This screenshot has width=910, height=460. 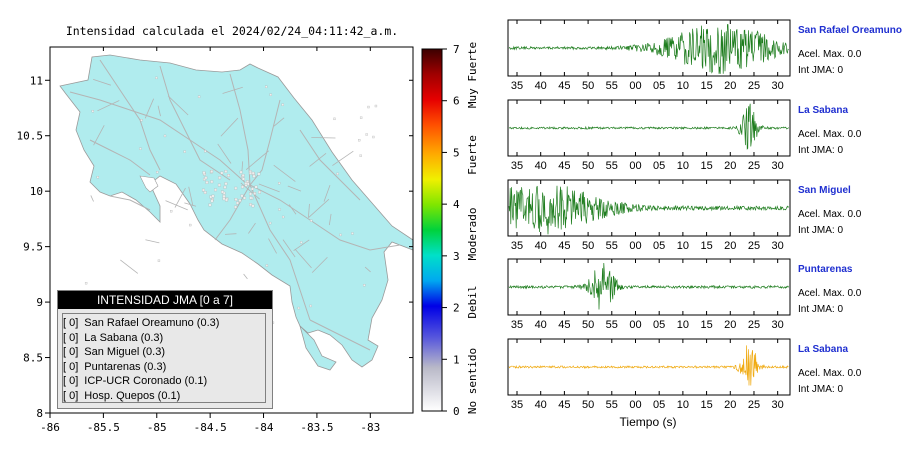 What do you see at coordinates (432, 230) in the screenshot?
I see `colorbar` at bounding box center [432, 230].